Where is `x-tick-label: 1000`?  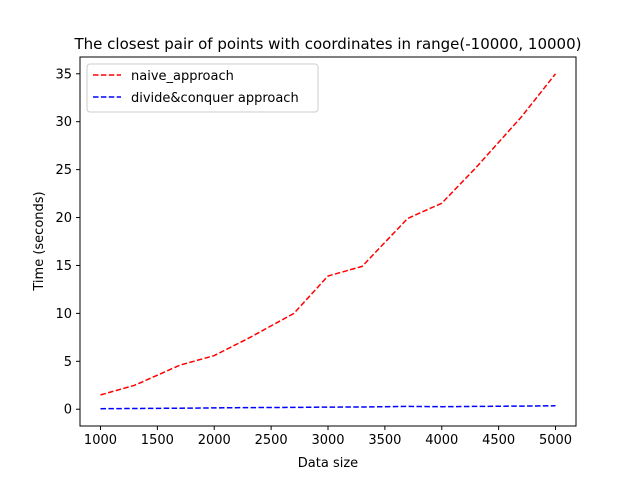 x-tick-label: 1000 is located at coordinates (100, 440).